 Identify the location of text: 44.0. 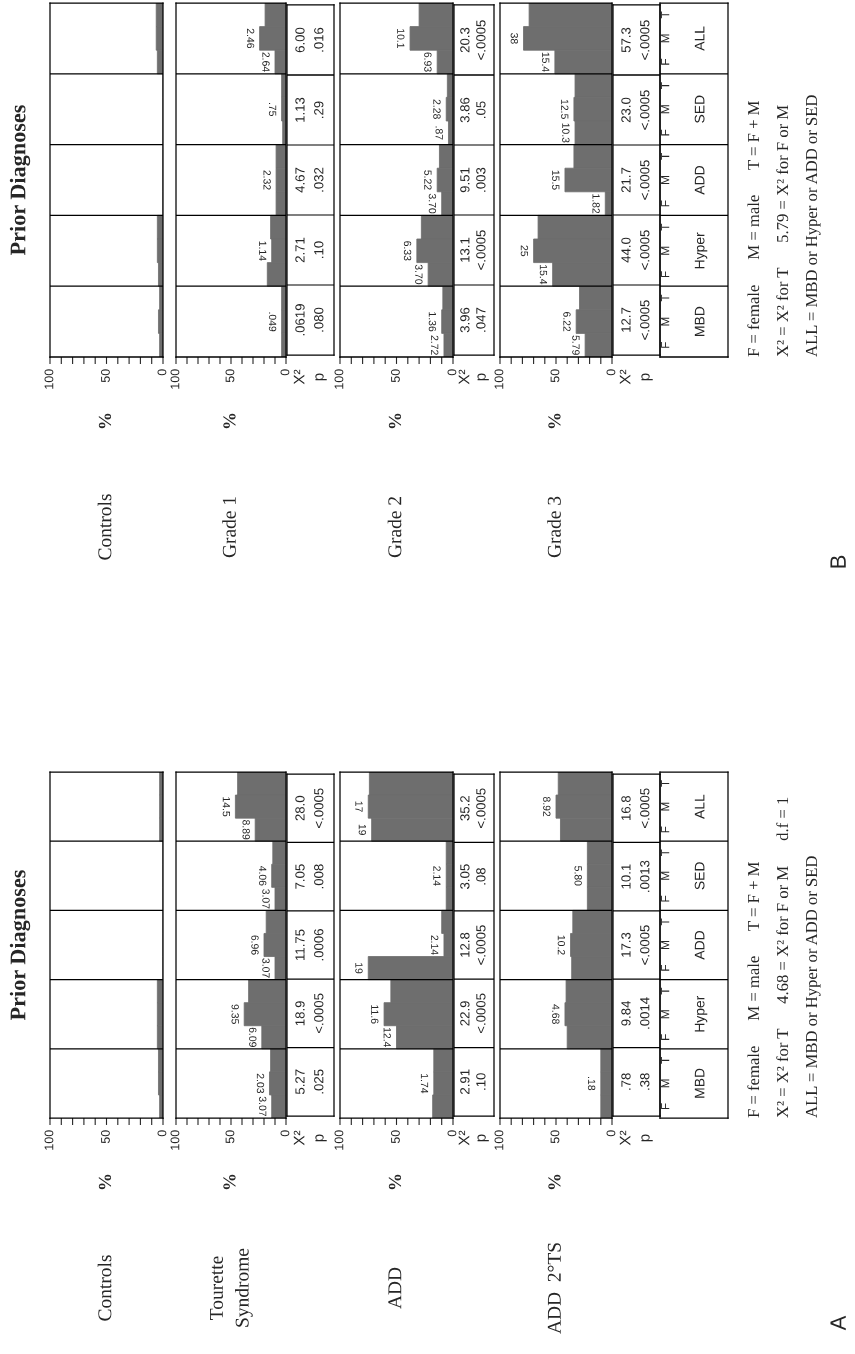
(626, 250).